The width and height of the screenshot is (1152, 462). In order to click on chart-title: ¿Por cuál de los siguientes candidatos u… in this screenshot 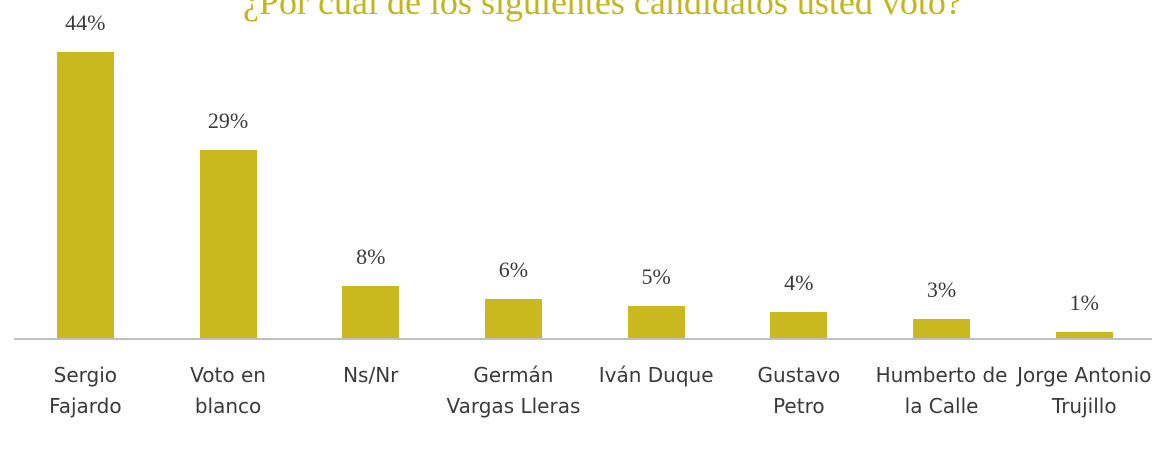, I will do `click(602, 11)`.